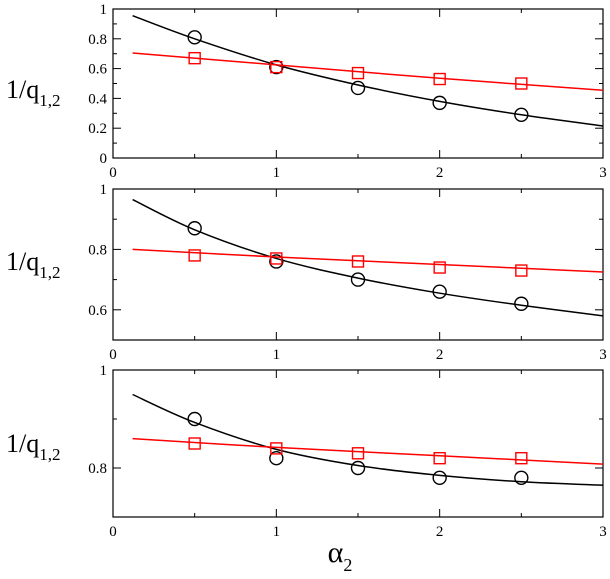  Describe the element at coordinates (104, 159) in the screenshot. I see `y-tick-label: 0` at that location.